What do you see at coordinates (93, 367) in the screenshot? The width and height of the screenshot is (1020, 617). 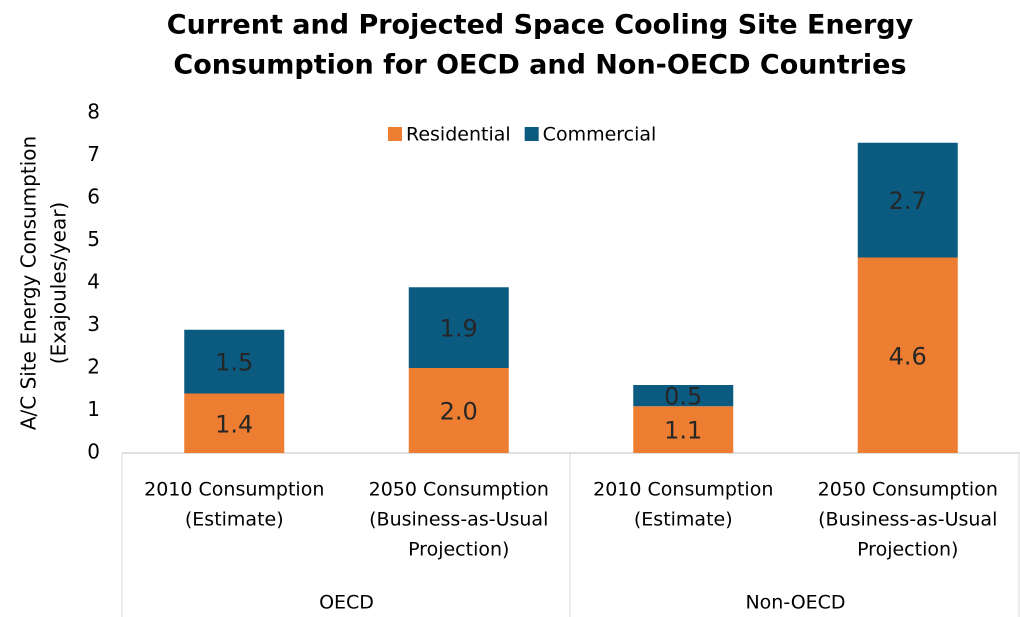 I see `y-tick-label: 2` at bounding box center [93, 367].